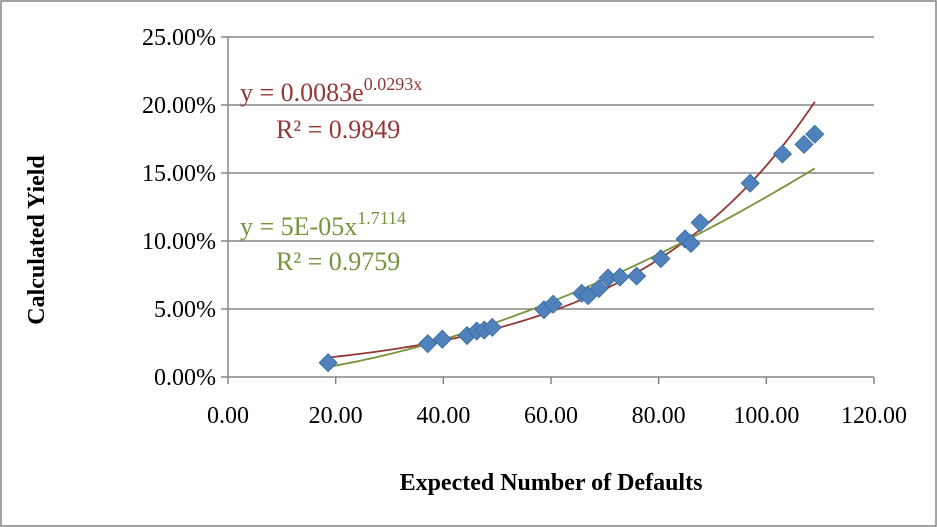 The height and width of the screenshot is (527, 937). Describe the element at coordinates (179, 106) in the screenshot. I see `y-tick-label-4: 20.00%` at that location.